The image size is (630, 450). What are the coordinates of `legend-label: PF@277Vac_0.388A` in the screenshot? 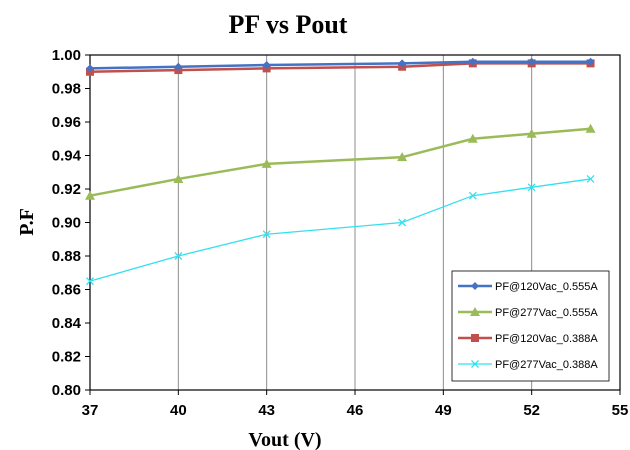 It's located at (546, 365).